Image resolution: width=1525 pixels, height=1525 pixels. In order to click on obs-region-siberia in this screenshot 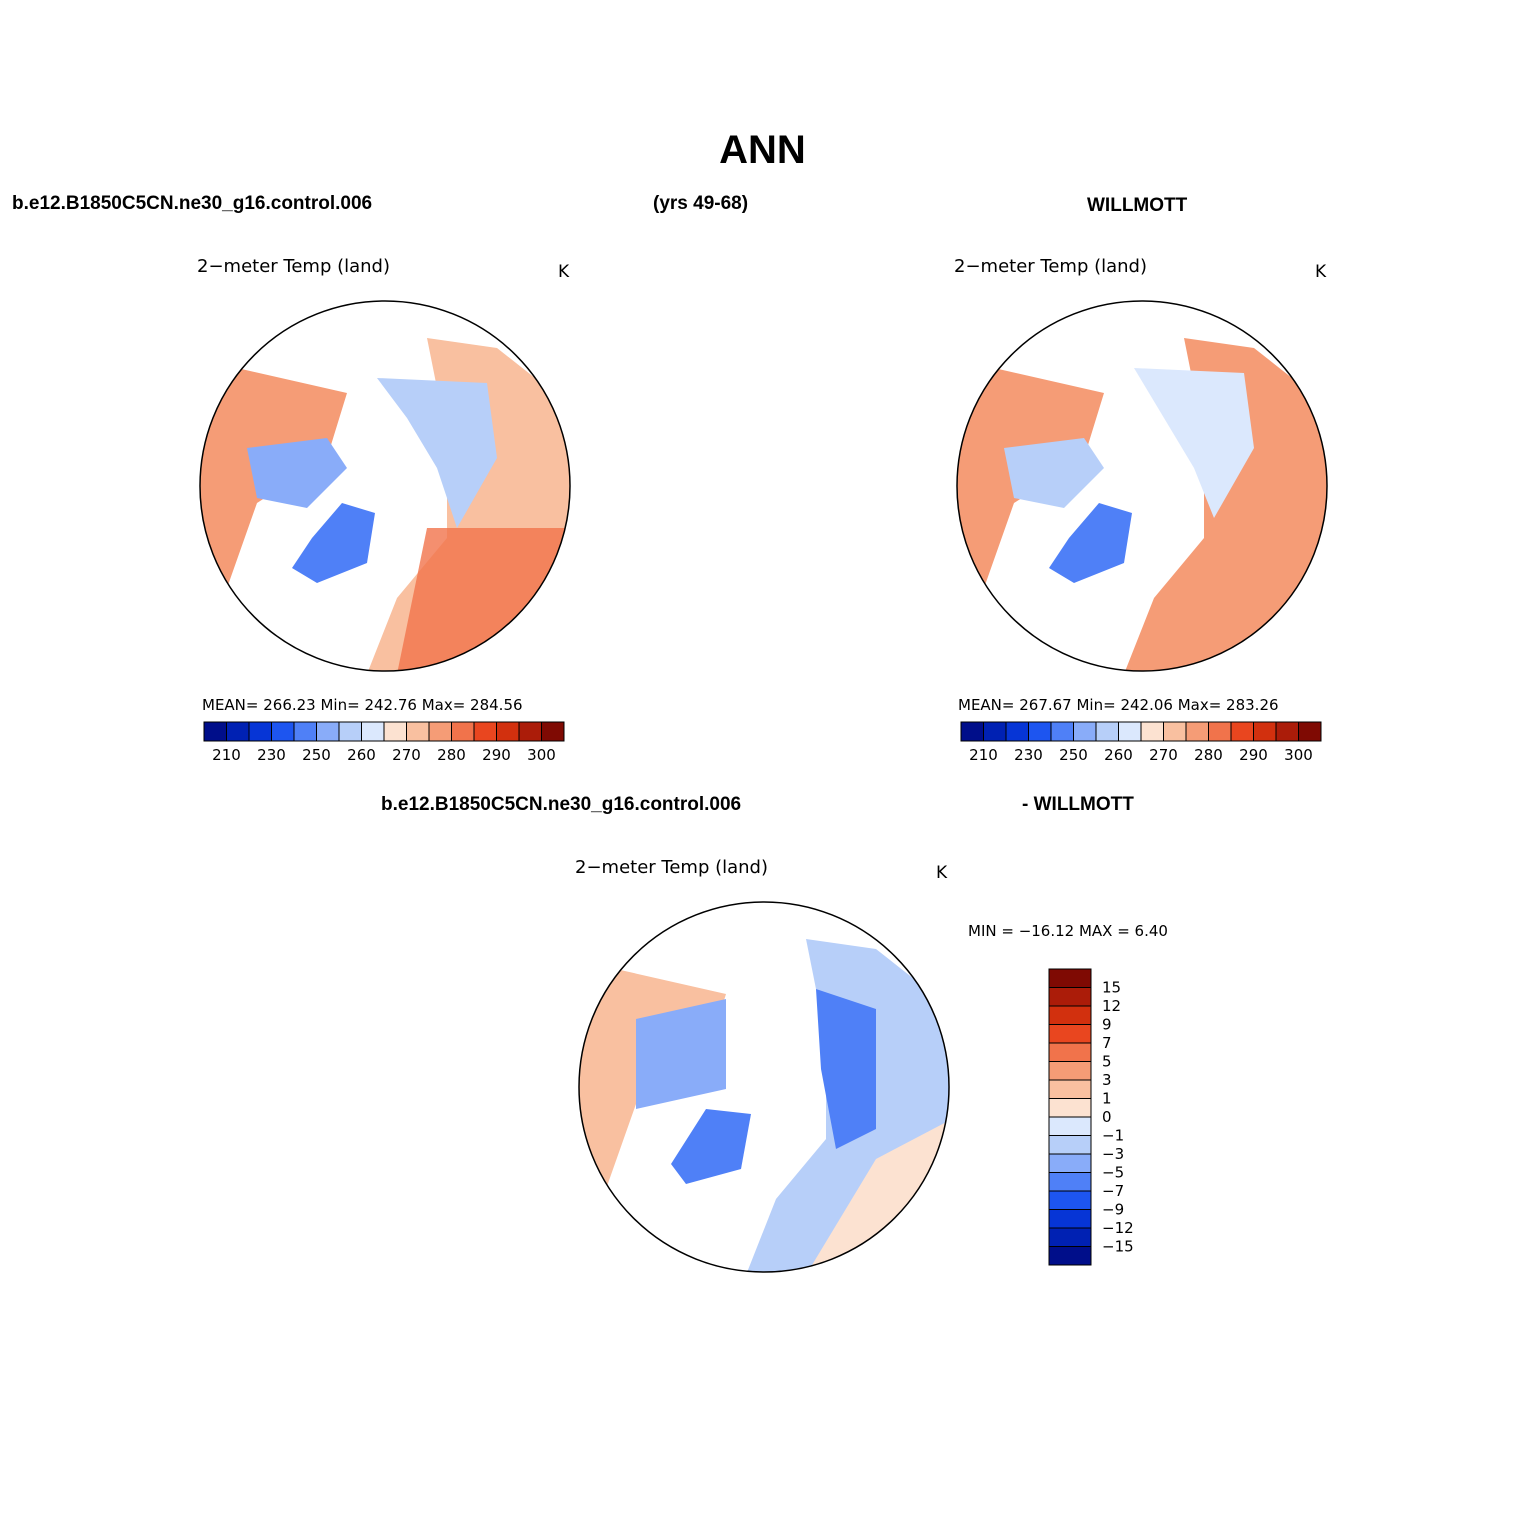, I will do `click(1194, 443)`.